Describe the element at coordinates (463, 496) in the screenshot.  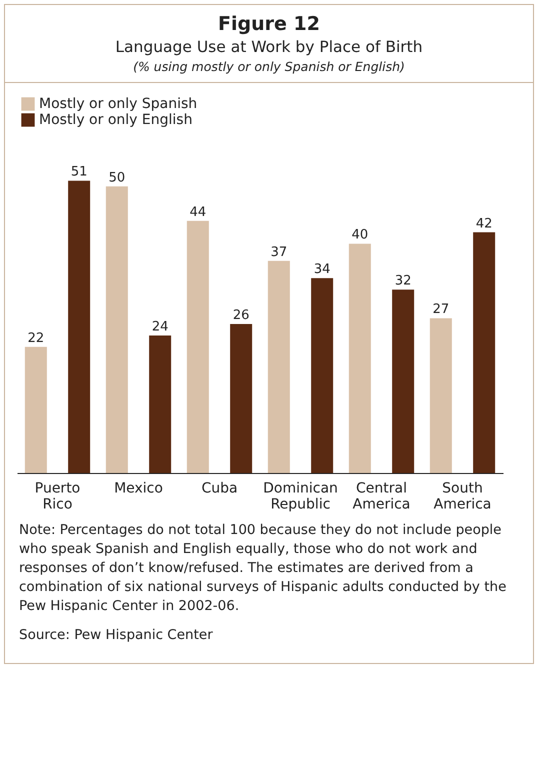
I see `x-tick-label: South America` at that location.